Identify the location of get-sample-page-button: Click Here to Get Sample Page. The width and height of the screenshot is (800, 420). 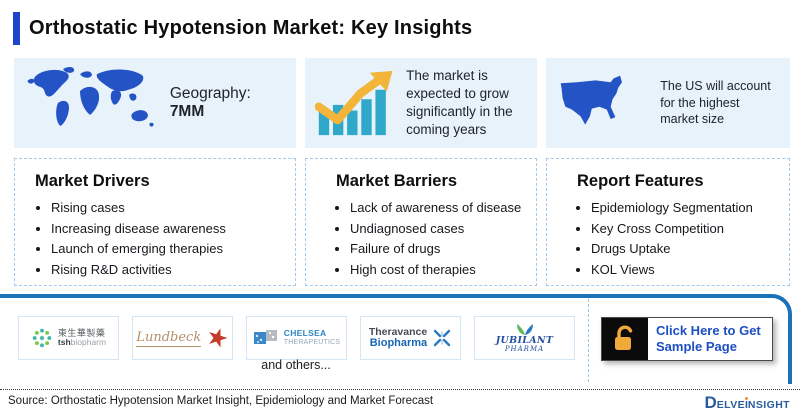
(687, 339).